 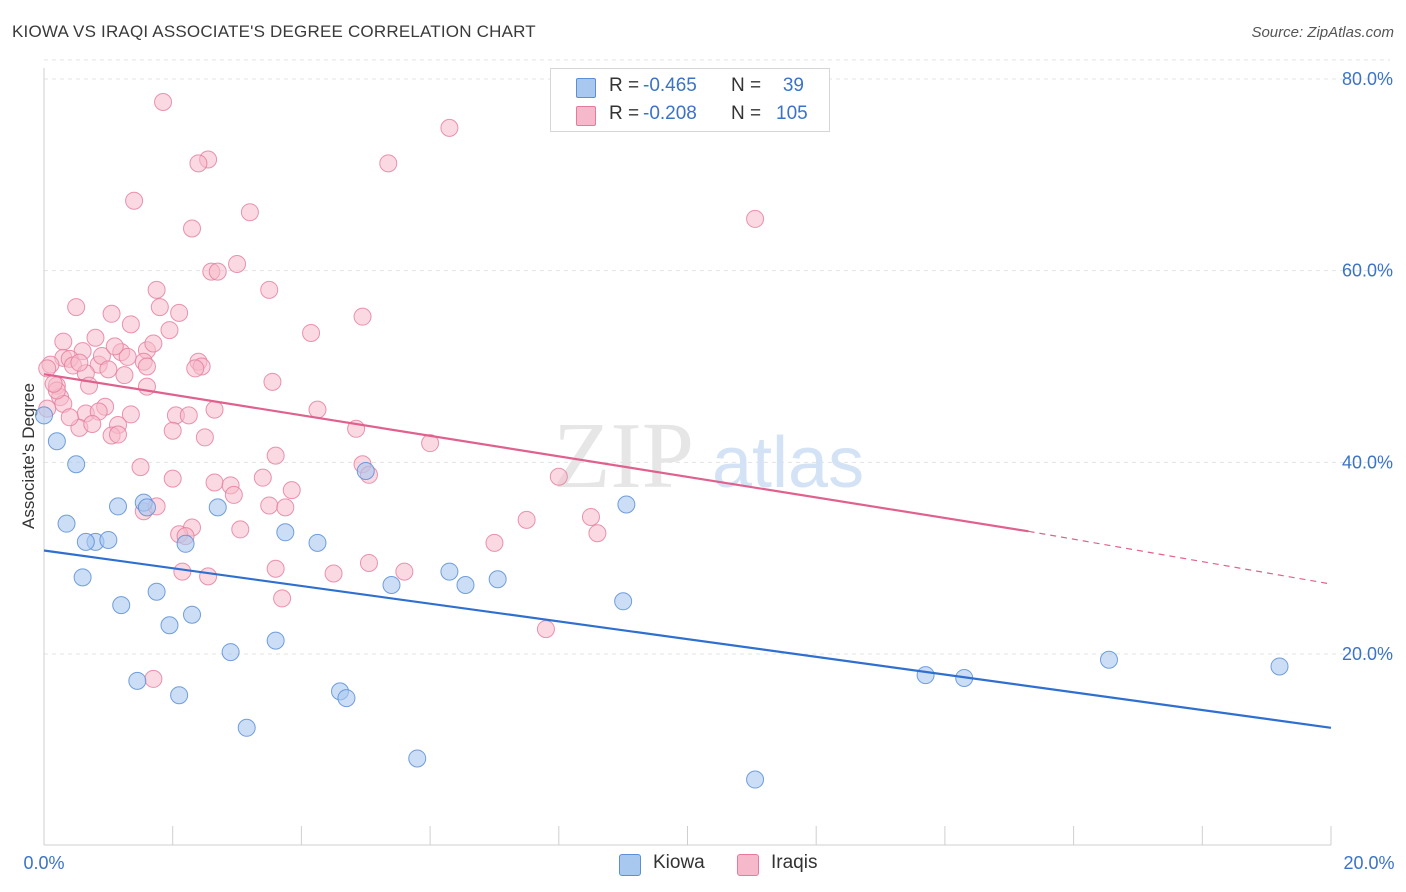 I want to click on kiowa-n-label: N =, so click(x=746, y=85).